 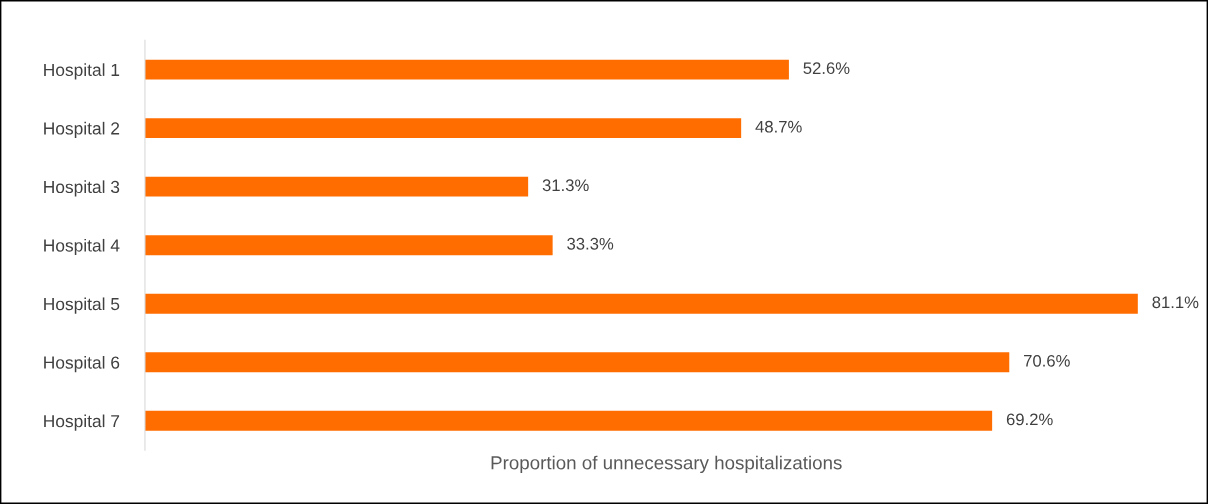 I want to click on data-label: 48.7%, so click(x=778, y=126).